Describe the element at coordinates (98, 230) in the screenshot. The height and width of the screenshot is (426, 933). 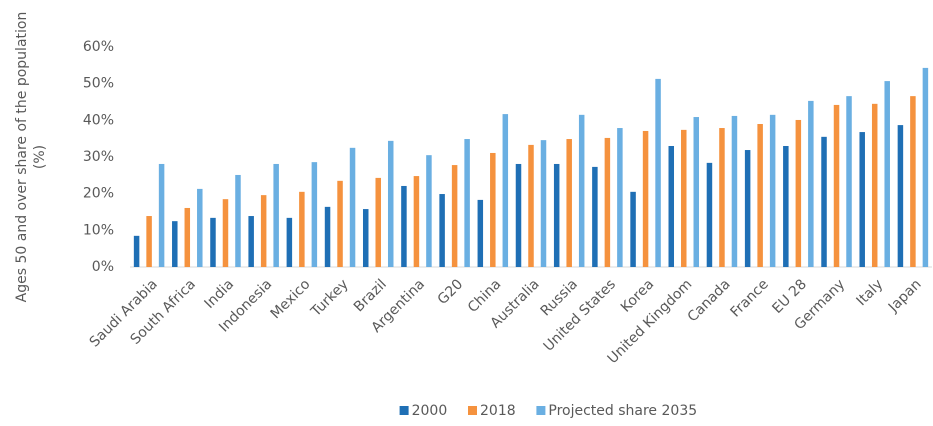
I see `y-tick-label: 10%` at that location.